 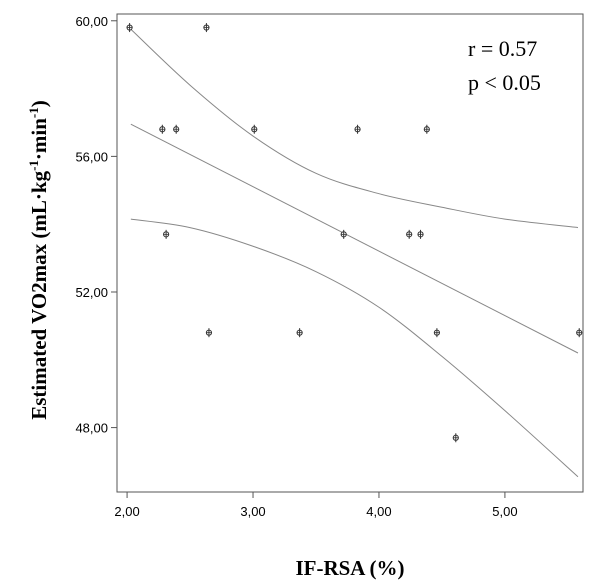 I want to click on x-tick-label: 2,00, so click(x=126, y=511).